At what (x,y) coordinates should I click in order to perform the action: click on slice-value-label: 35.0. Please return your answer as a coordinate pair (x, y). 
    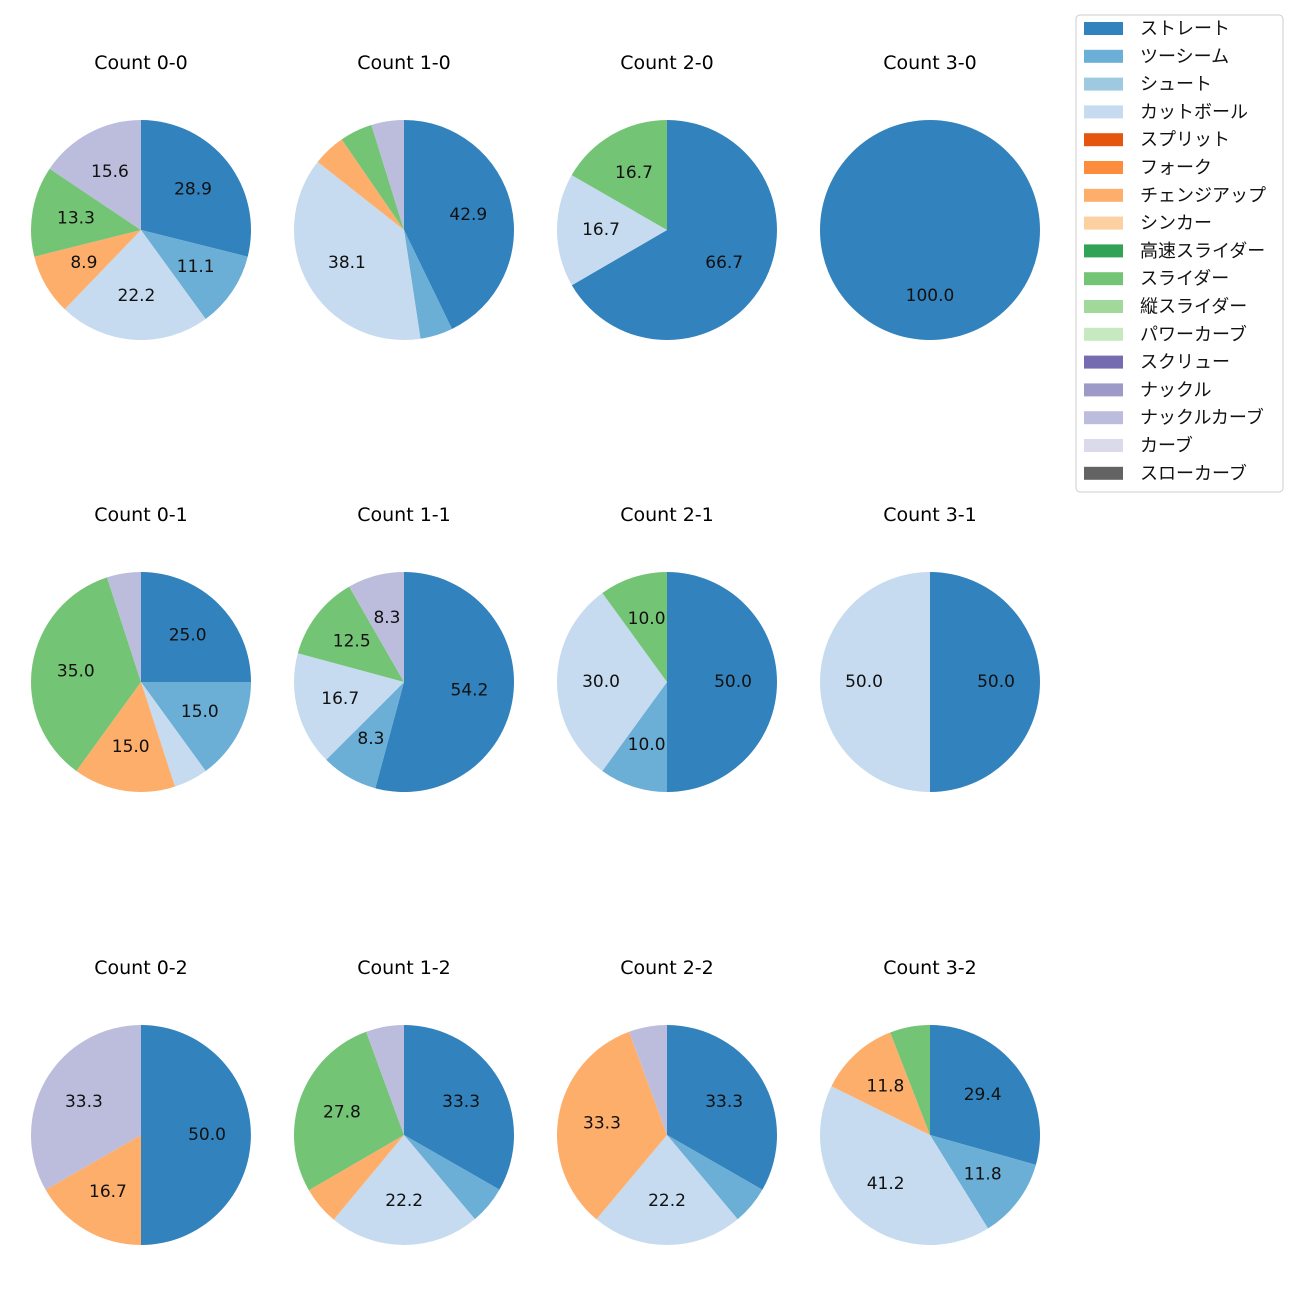
    Looking at the image, I should click on (76, 672).